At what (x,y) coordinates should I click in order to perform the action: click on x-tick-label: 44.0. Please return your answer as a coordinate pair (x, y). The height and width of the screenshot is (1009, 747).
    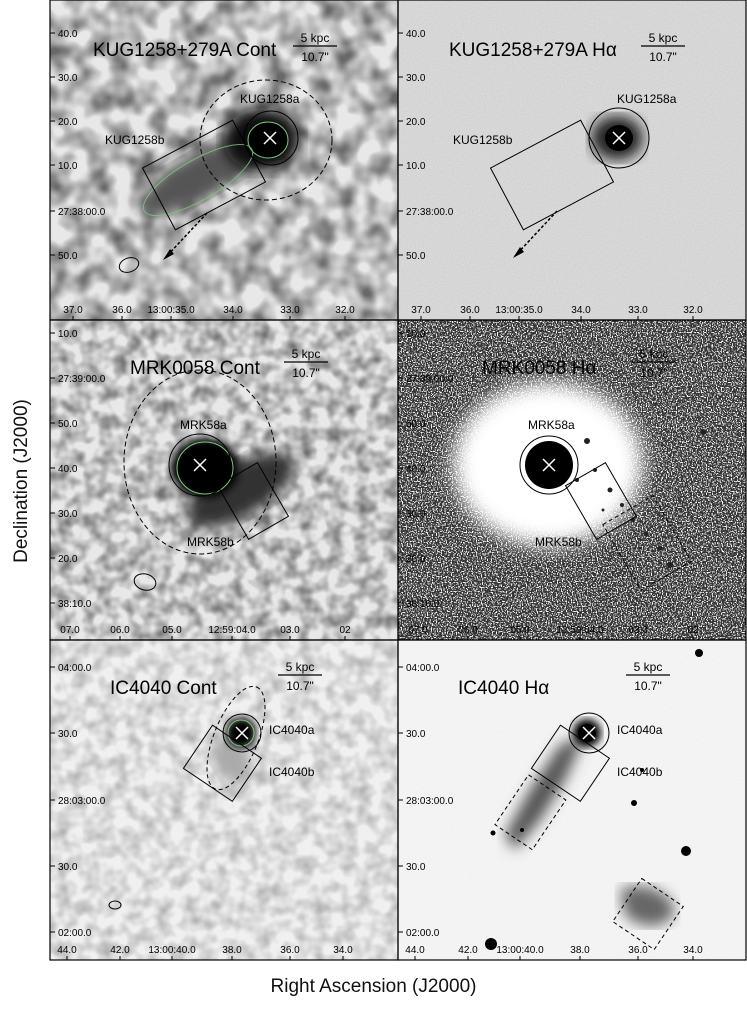
    Looking at the image, I should click on (415, 950).